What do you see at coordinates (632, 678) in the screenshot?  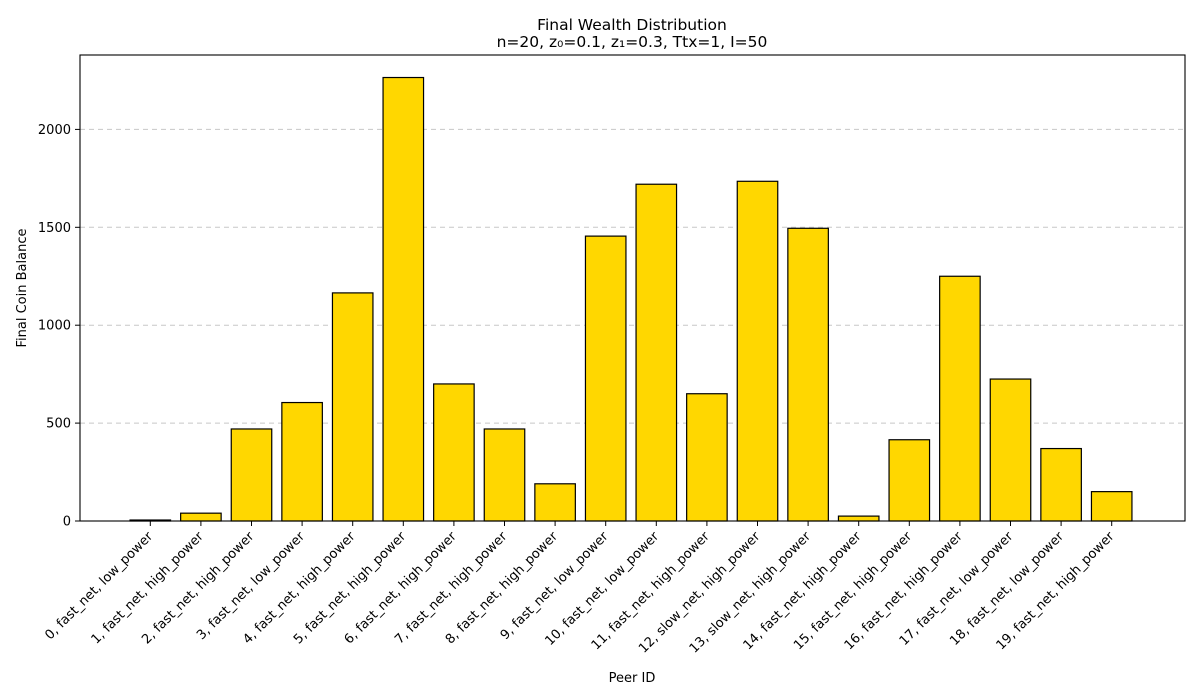 I see `x-axis-label: Peer ID` at bounding box center [632, 678].